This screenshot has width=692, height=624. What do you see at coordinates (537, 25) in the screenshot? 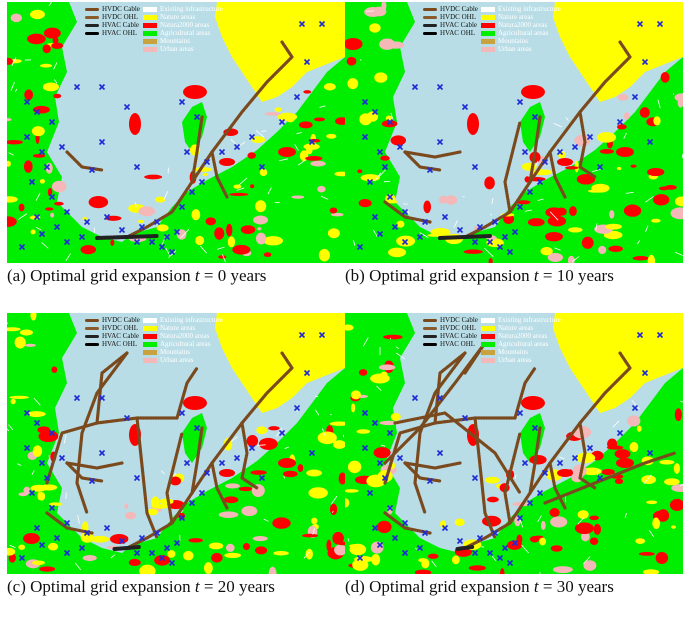
I see `legend-entry: Natura2000 areas` at bounding box center [537, 25].